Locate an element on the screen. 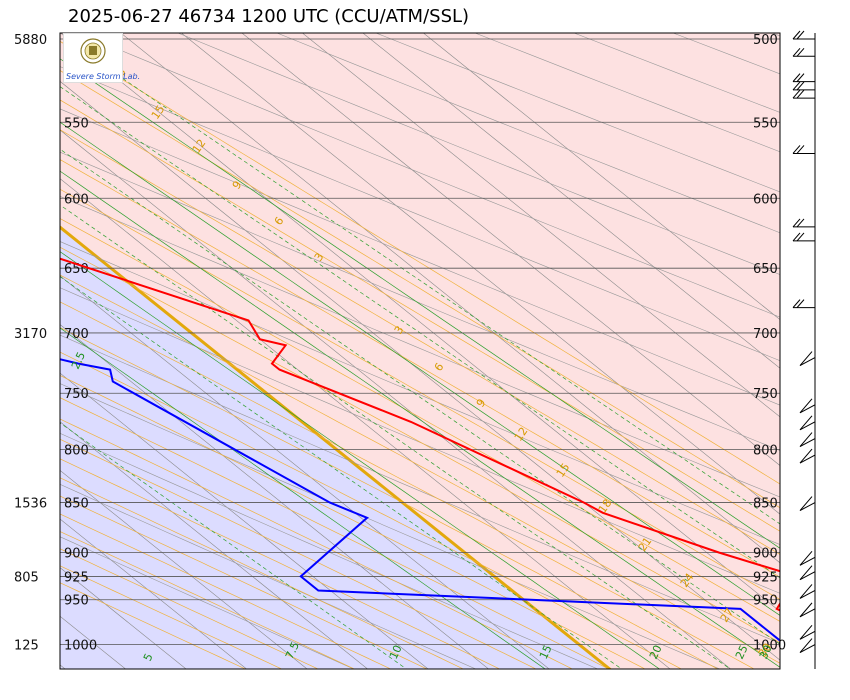 This screenshot has height=700, width=850. mixing-ratio-label: 25 is located at coordinates (742, 652).